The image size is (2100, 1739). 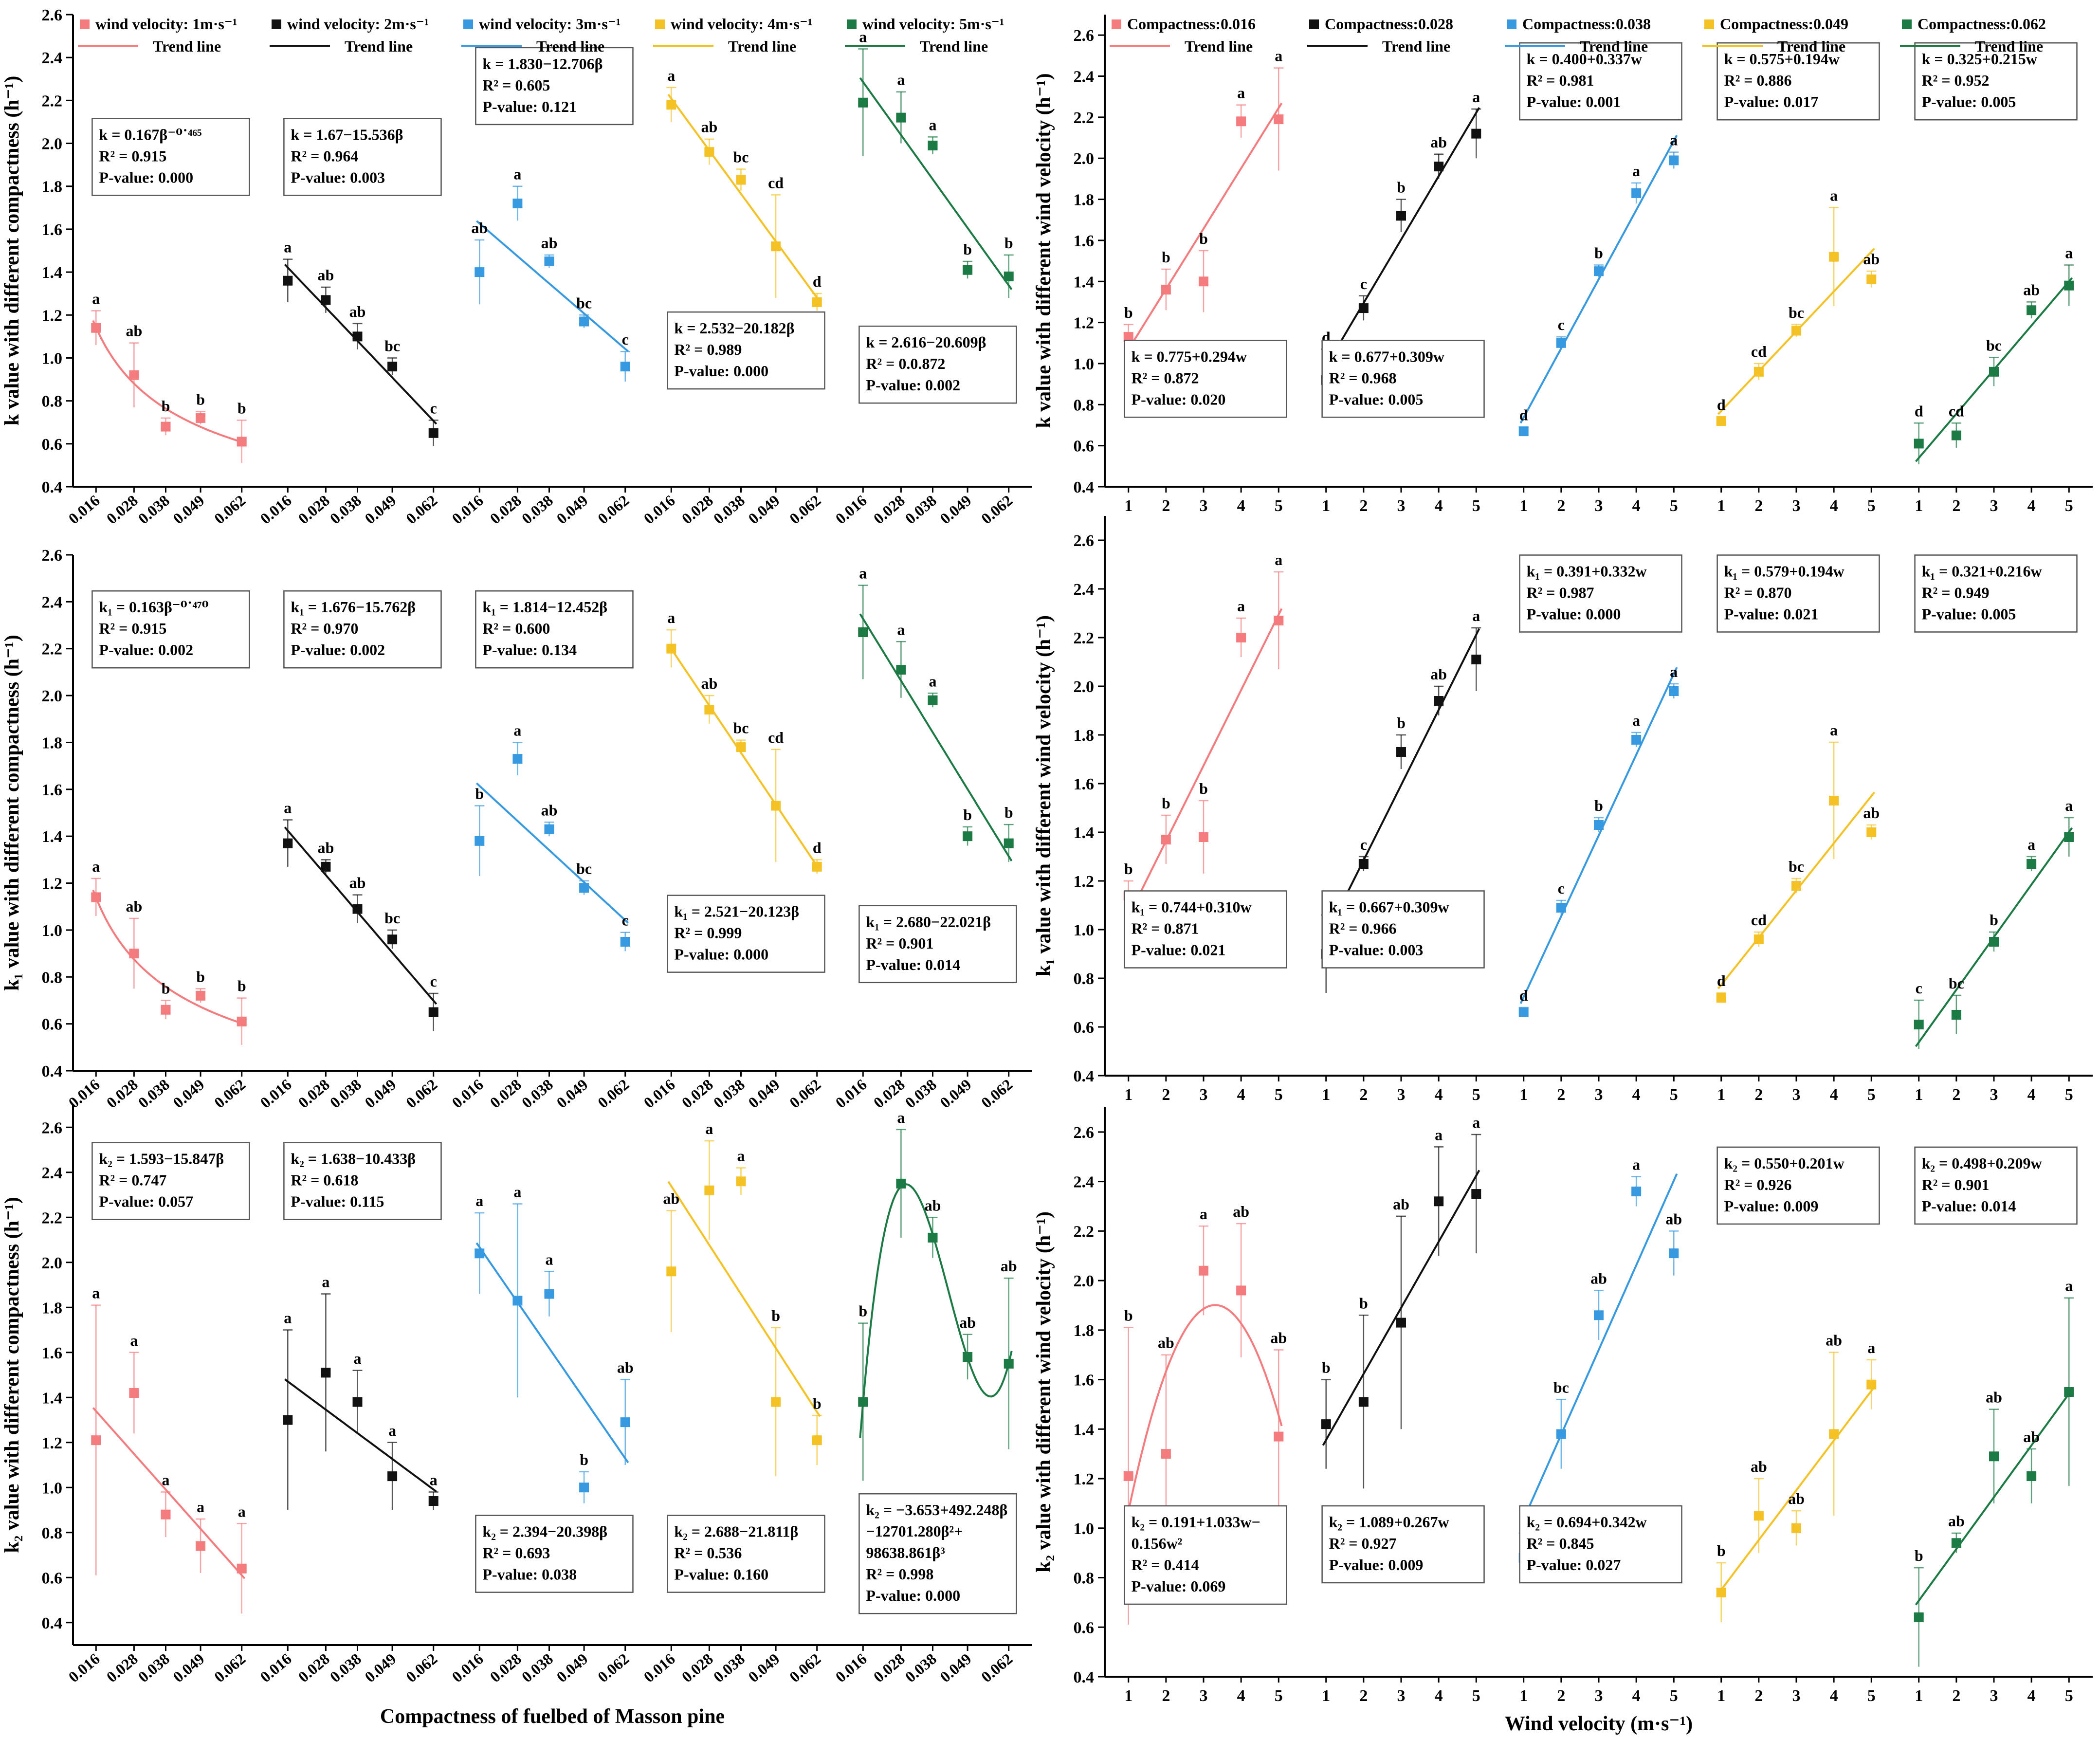 I want to click on x-tick-label: 0.038, so click(x=154, y=1094).